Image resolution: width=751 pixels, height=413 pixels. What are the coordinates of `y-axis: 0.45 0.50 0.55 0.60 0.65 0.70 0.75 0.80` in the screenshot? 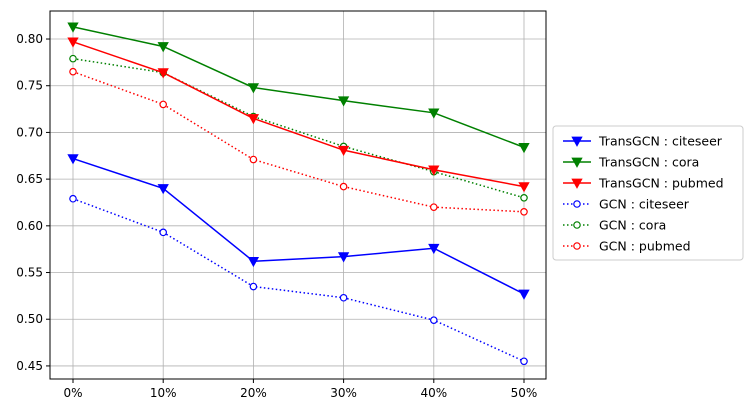 It's located at (33, 202).